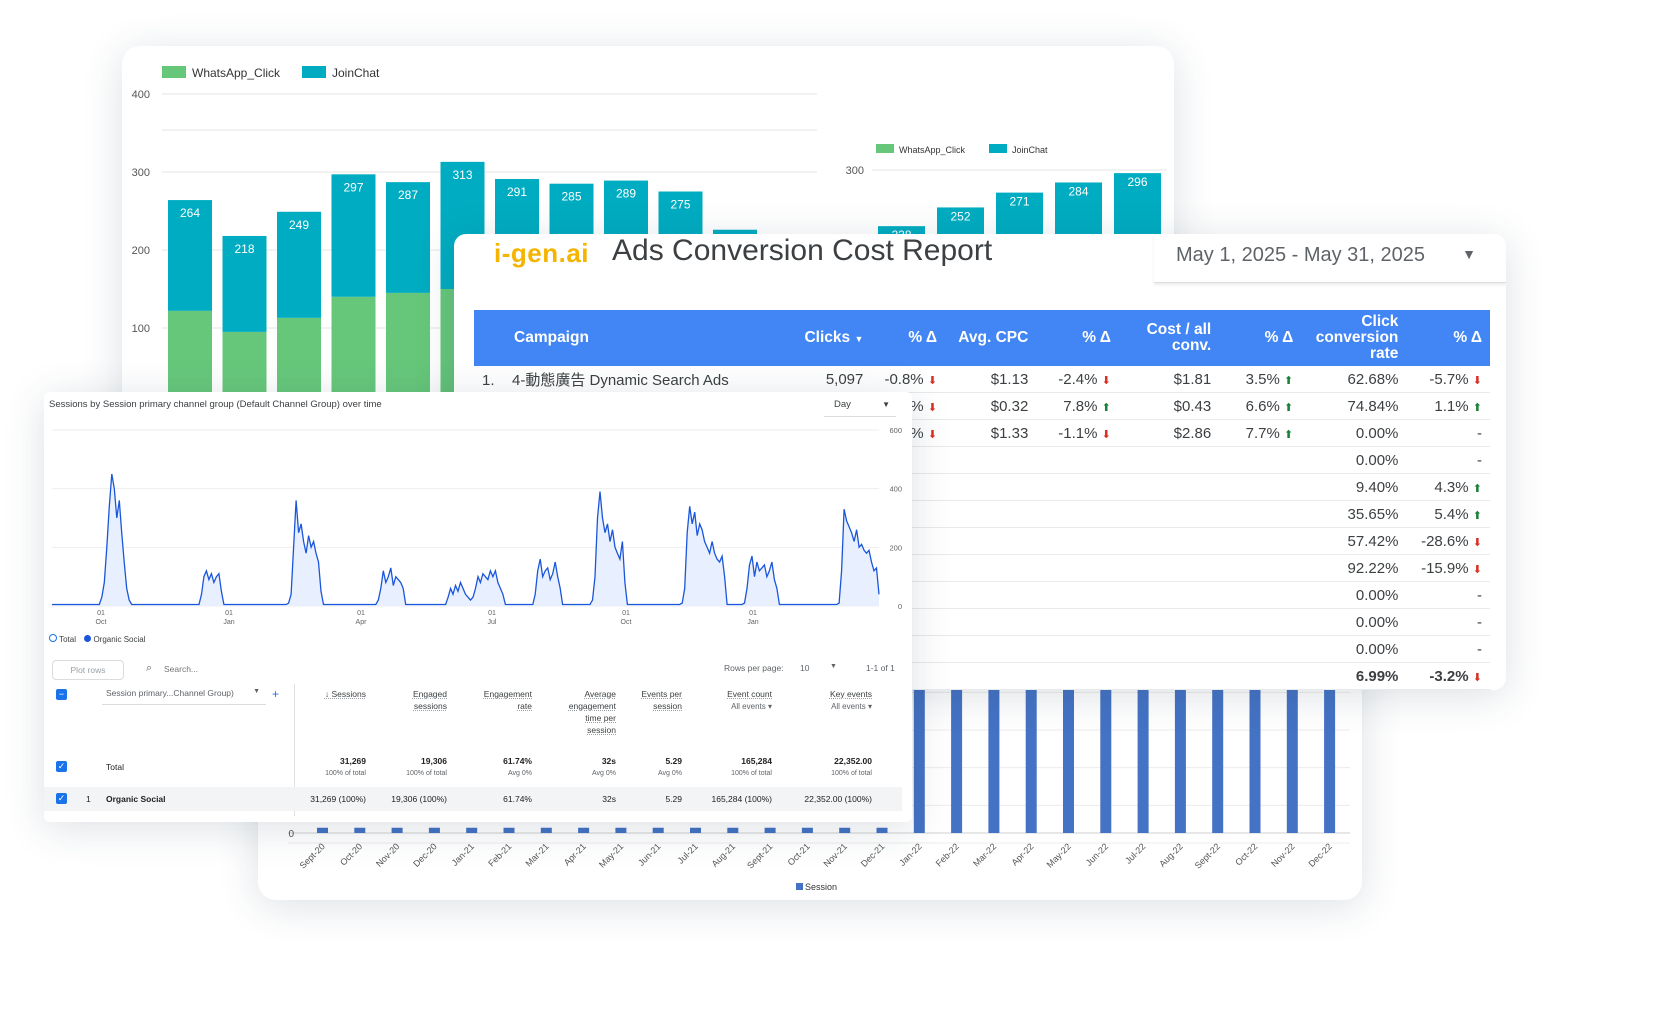 The image size is (1656, 1014). What do you see at coordinates (838, 799) in the screenshot?
I see `row-value: 22,352.00 (100%)` at bounding box center [838, 799].